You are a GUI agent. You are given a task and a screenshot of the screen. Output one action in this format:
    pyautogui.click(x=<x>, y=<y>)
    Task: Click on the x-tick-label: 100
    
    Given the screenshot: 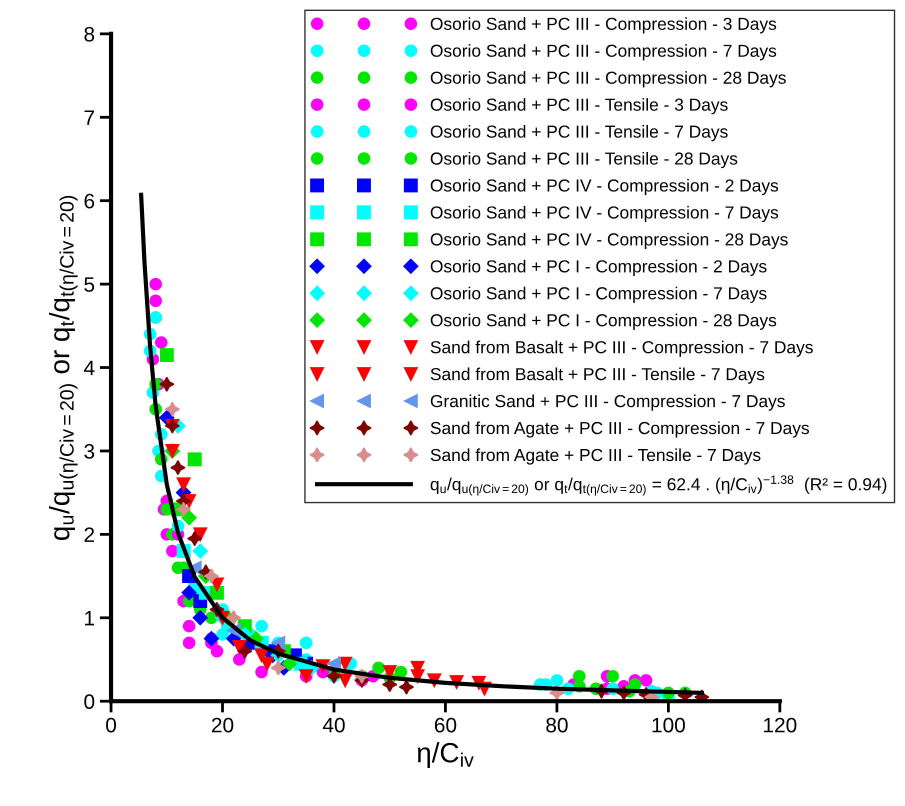 What is the action you would take?
    pyautogui.click(x=668, y=725)
    